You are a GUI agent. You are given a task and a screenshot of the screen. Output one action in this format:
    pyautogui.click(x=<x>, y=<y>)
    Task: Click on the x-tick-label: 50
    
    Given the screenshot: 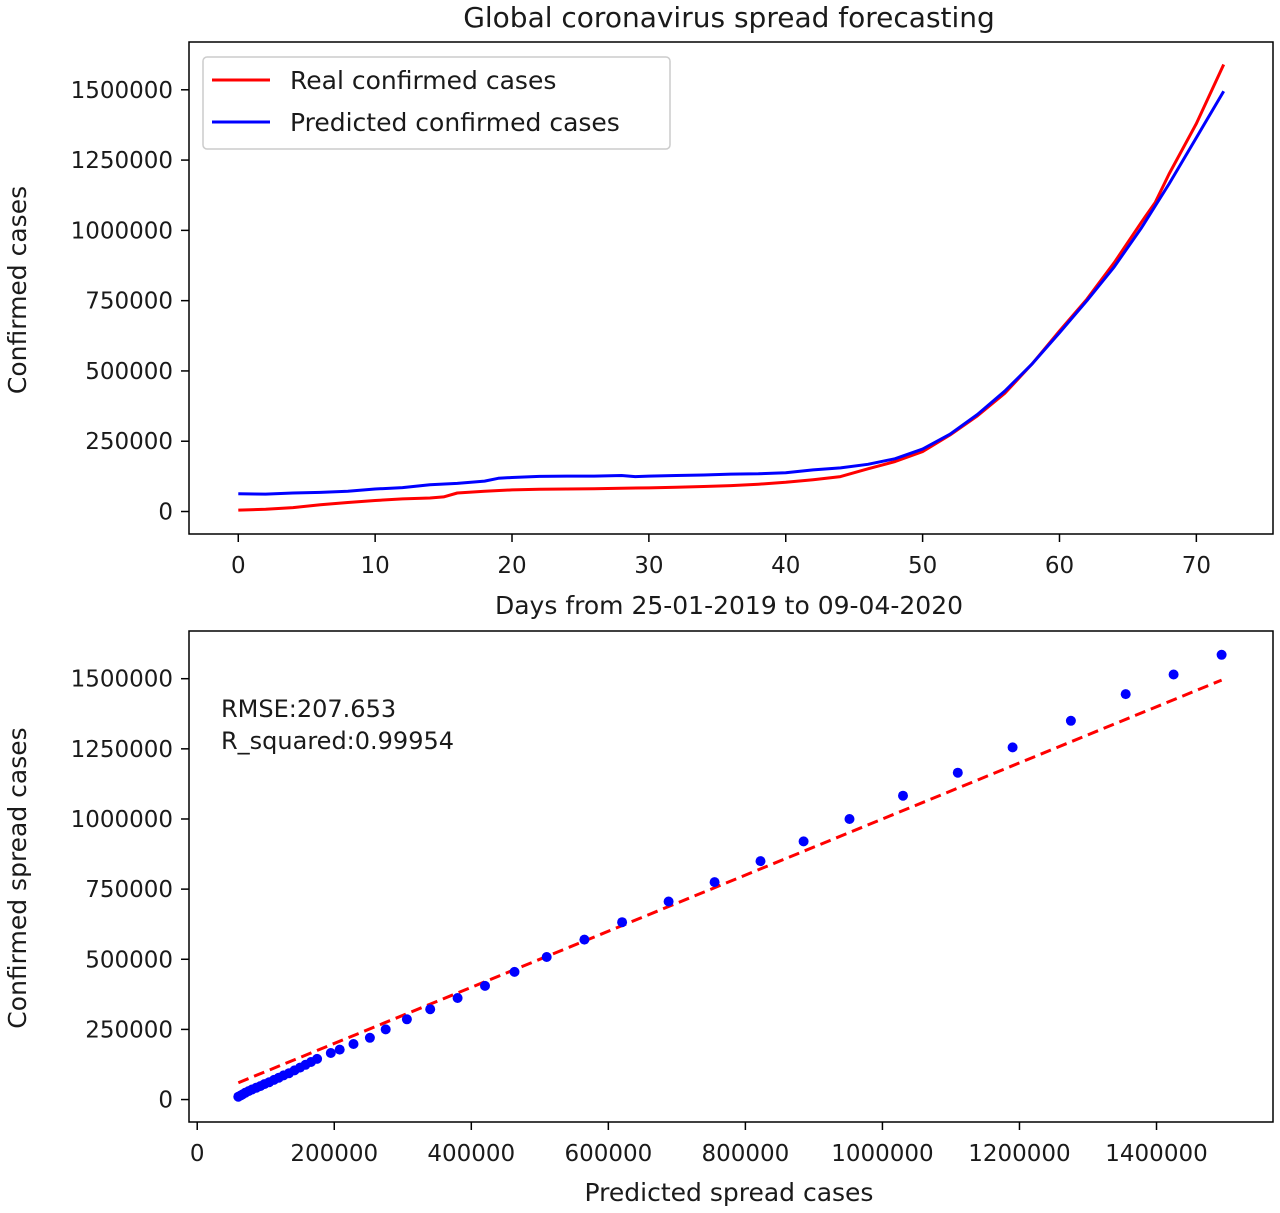 What is the action you would take?
    pyautogui.click(x=922, y=566)
    